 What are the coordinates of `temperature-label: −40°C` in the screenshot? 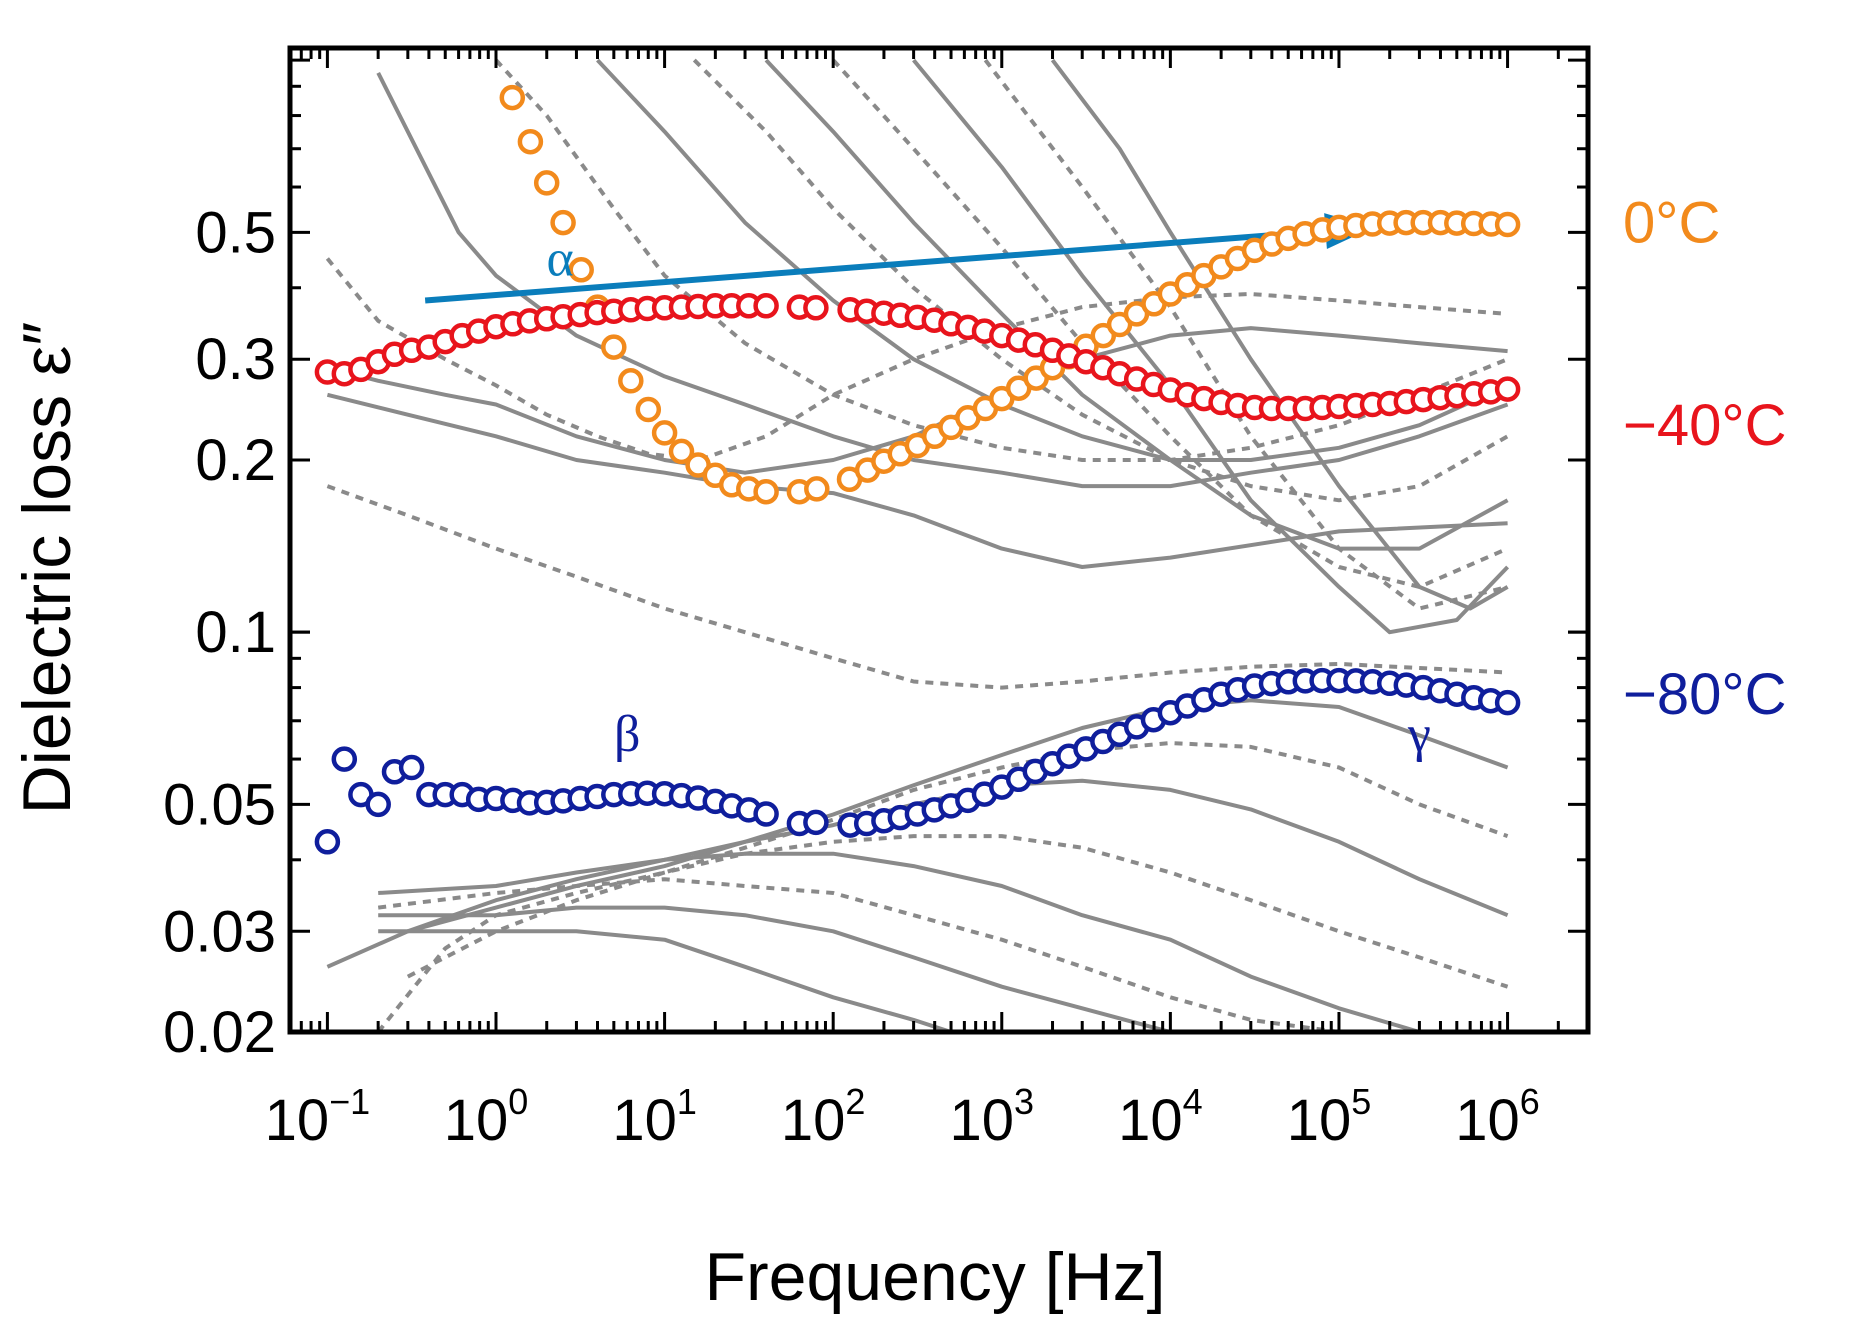 It's located at (1704, 425).